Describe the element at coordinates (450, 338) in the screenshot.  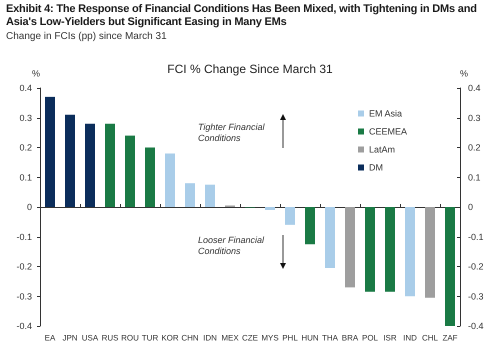
I see `x-tick-label: ZAF` at that location.